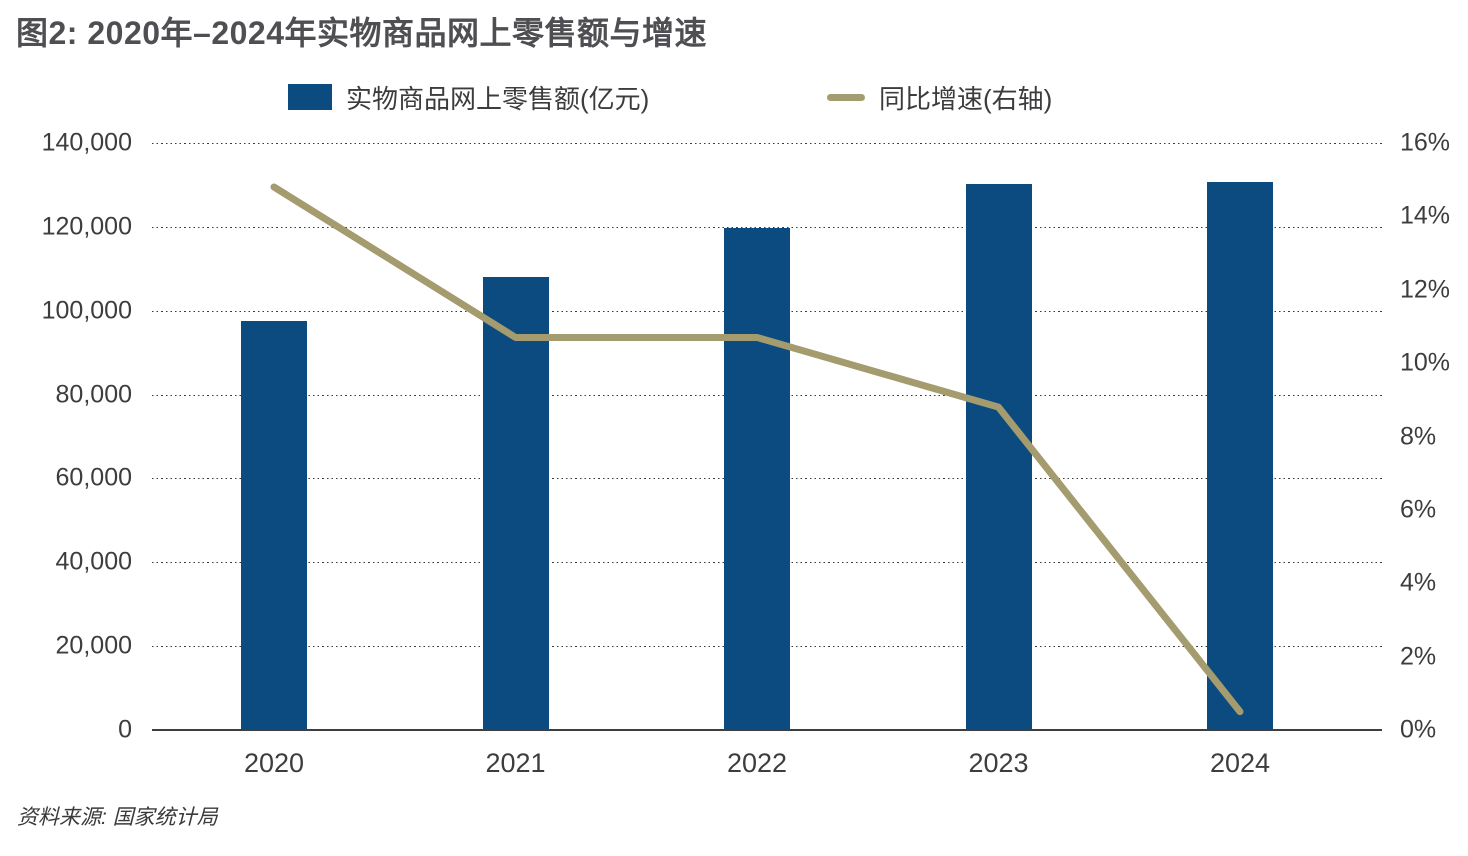 Image resolution: width=1468 pixels, height=856 pixels. Describe the element at coordinates (274, 763) in the screenshot. I see `x-axis-label-2020: 2020` at that location.